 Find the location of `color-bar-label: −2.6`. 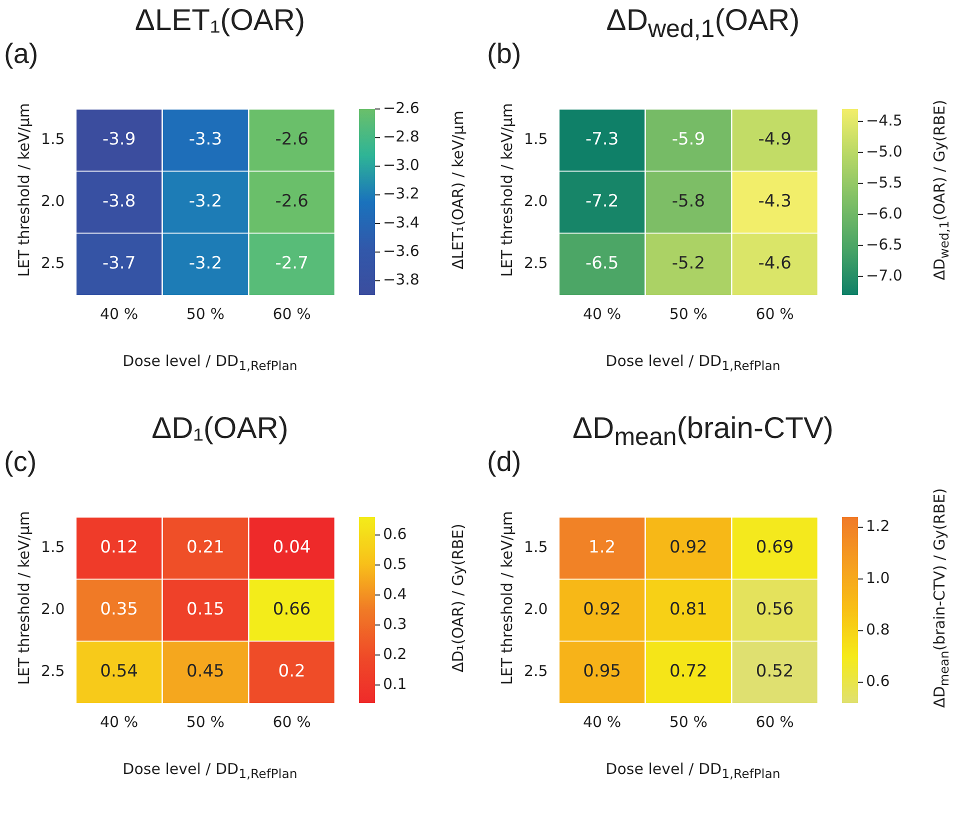

color-bar-label: −2.6 is located at coordinates (401, 107).